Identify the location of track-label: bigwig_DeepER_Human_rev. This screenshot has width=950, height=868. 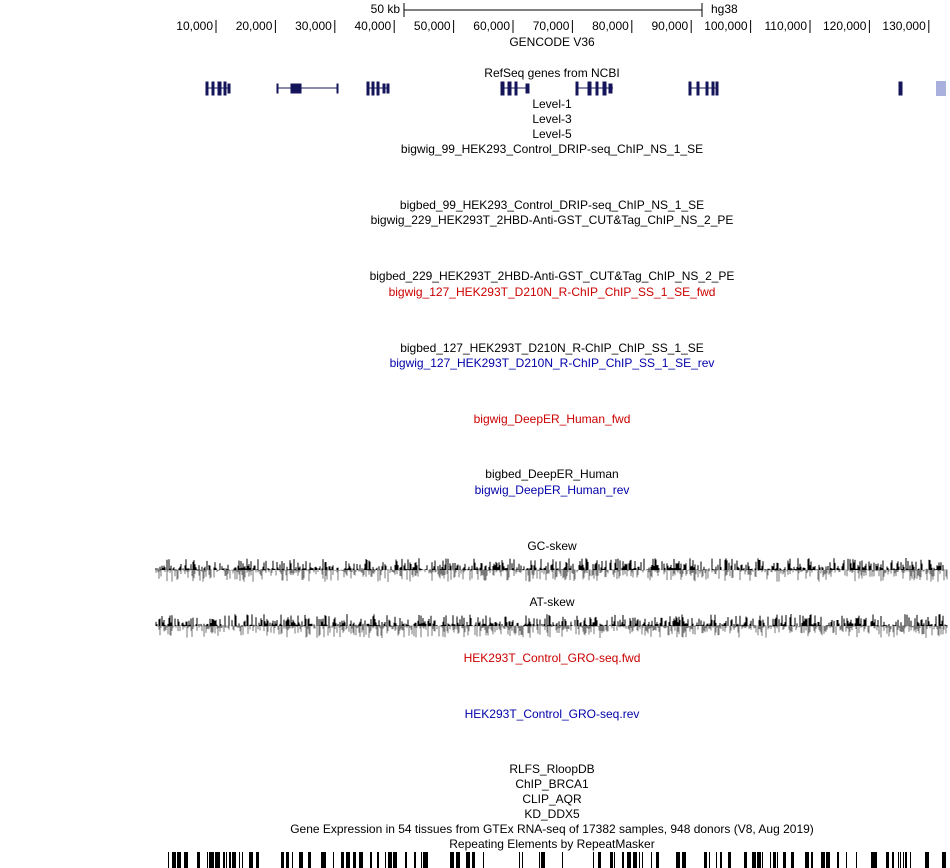
(552, 490).